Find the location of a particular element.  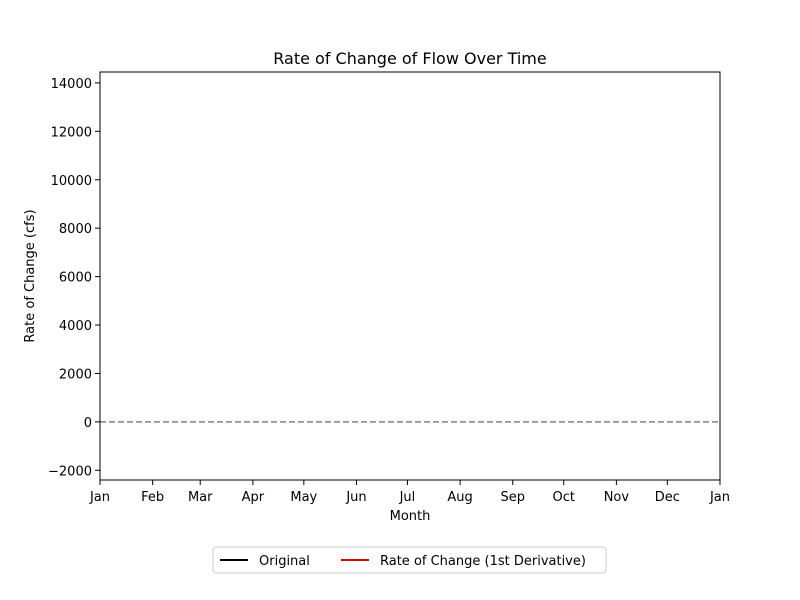

x-tick-label: Oct is located at coordinates (563, 497).